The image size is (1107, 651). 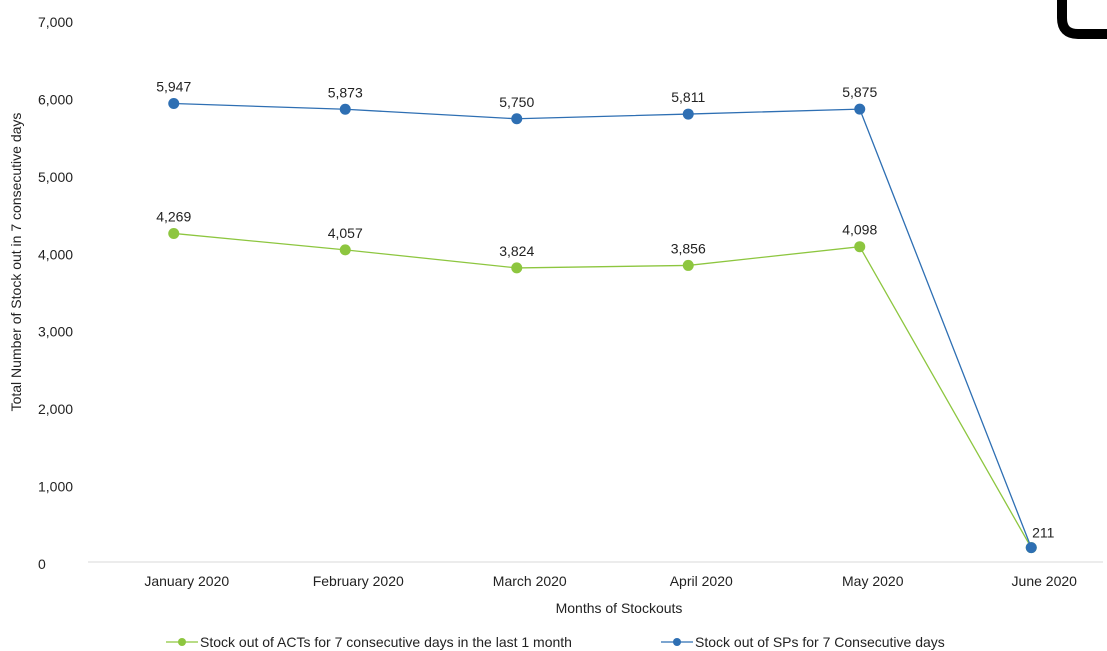 What do you see at coordinates (55, 487) in the screenshot?
I see `y-tick-label: 1,000` at bounding box center [55, 487].